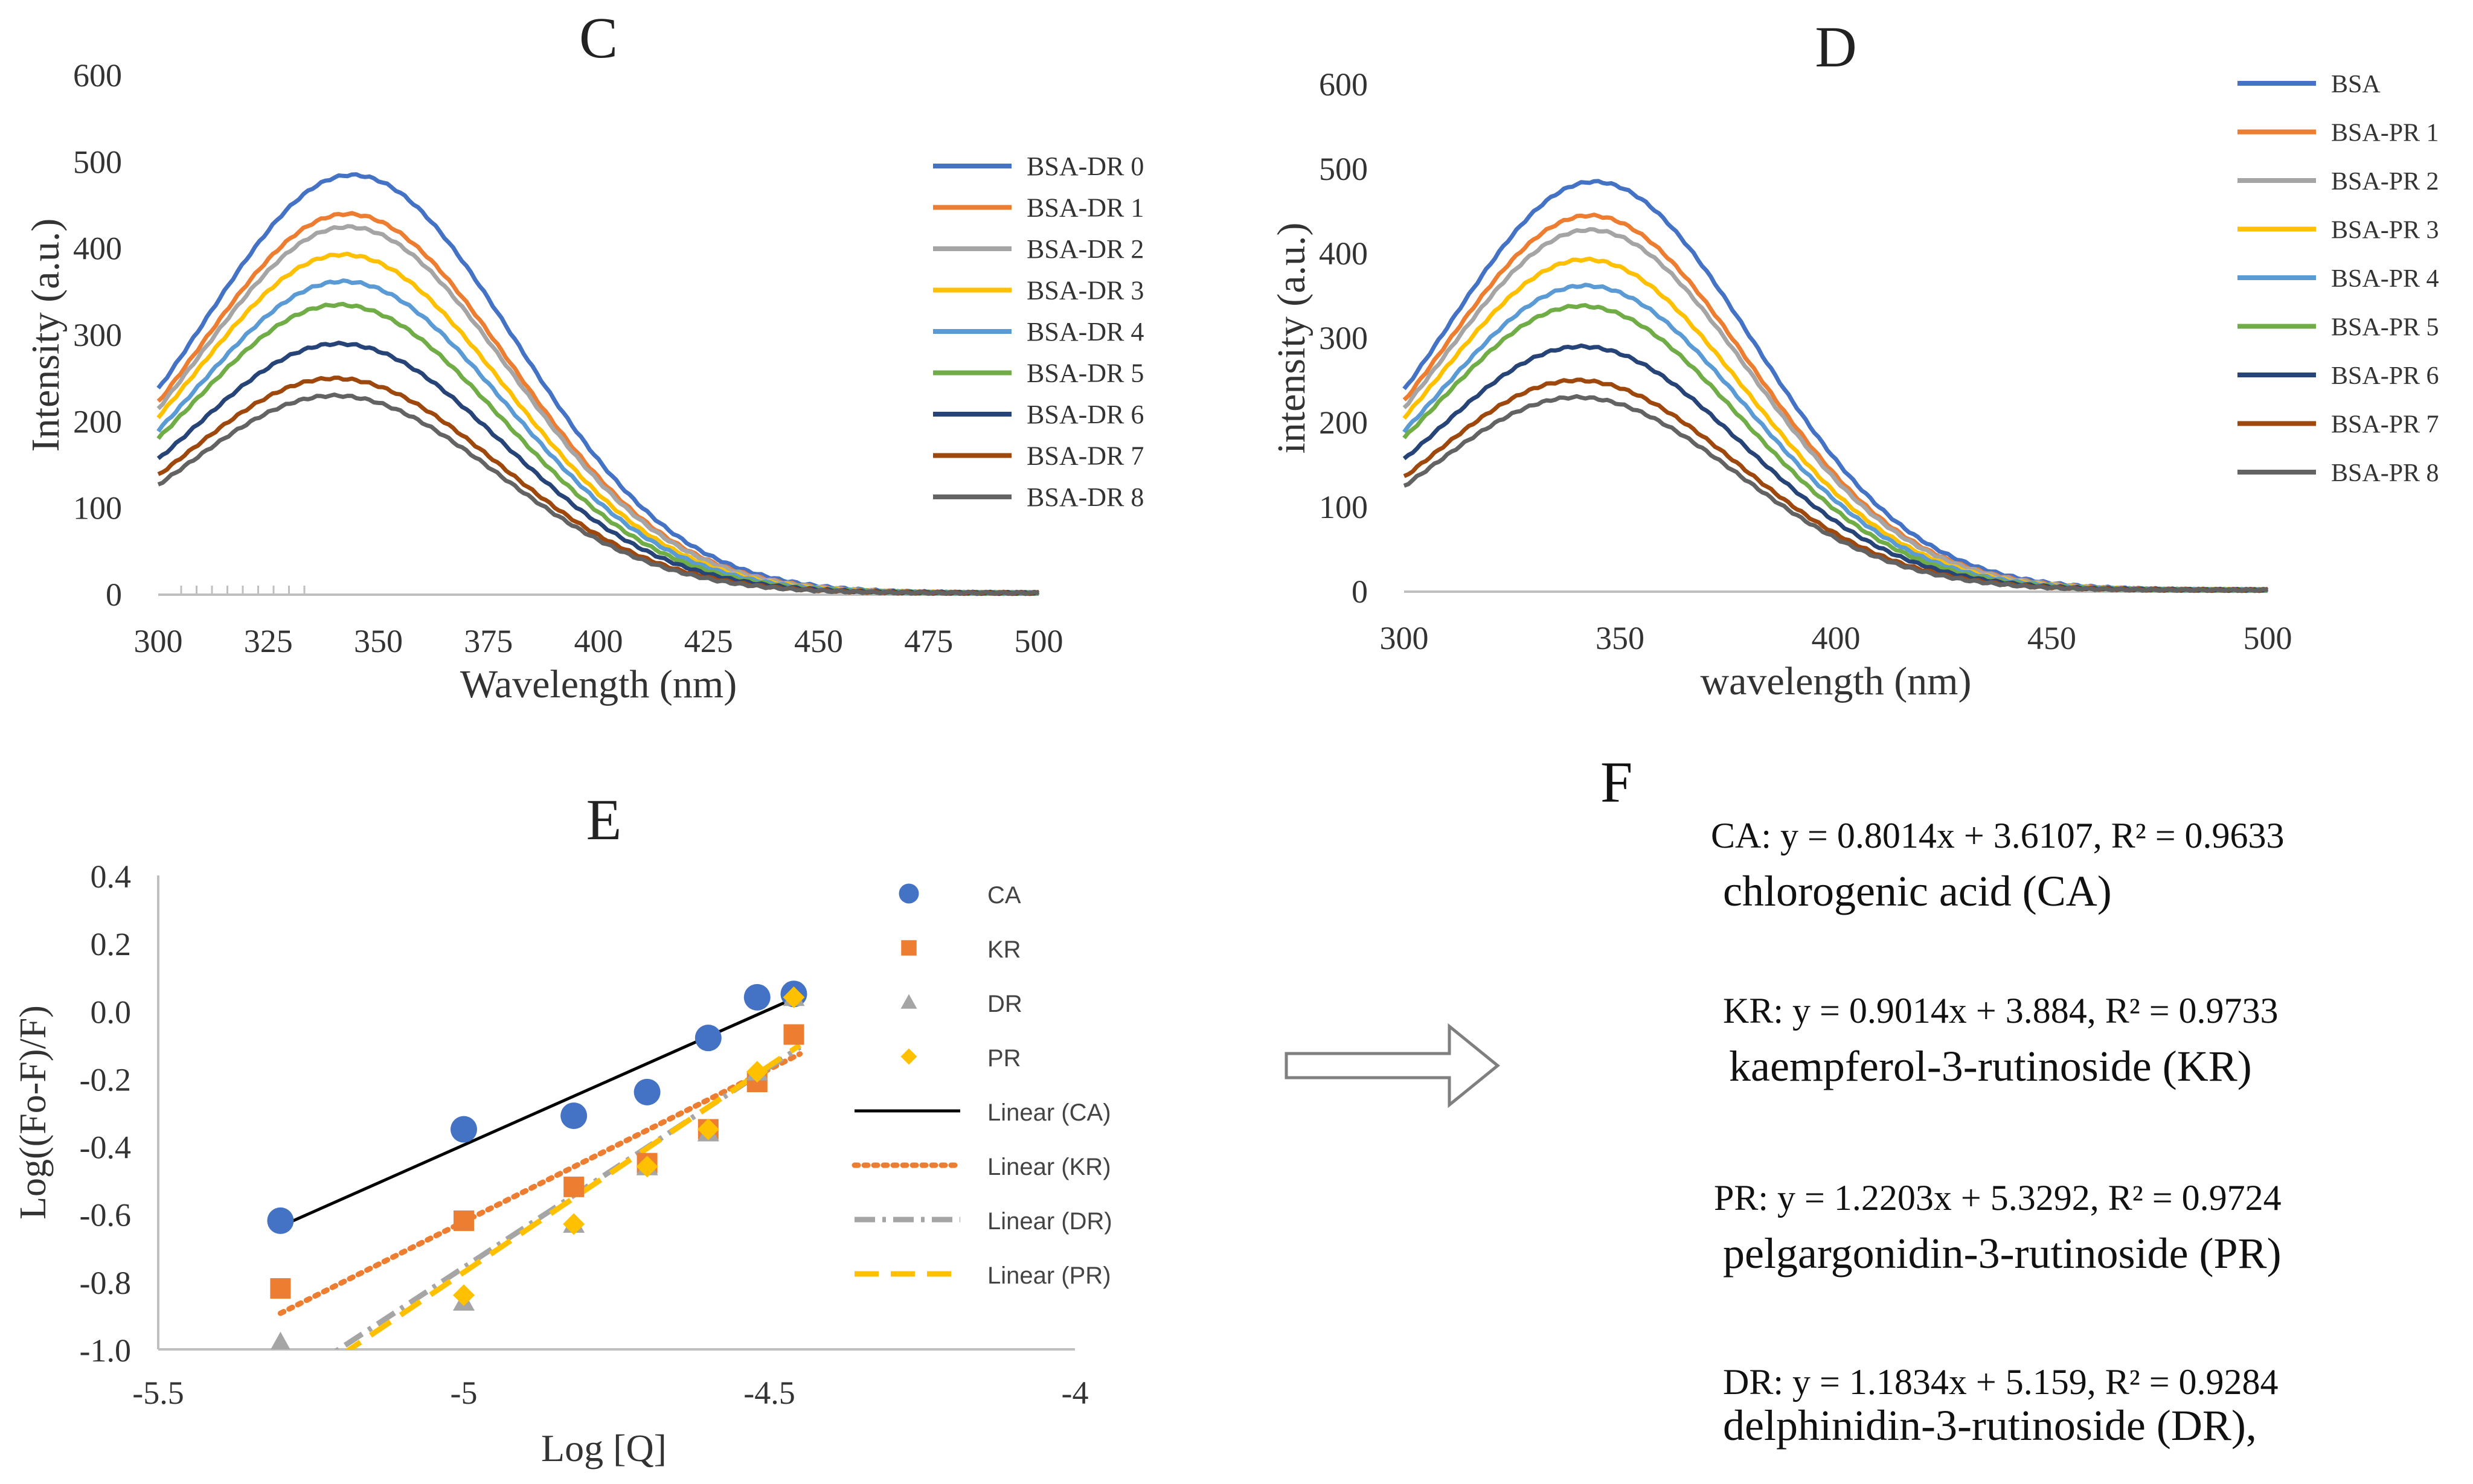 Image resolution: width=2473 pixels, height=1484 pixels. What do you see at coordinates (1004, 1004) in the screenshot?
I see `legend-label: DR` at bounding box center [1004, 1004].